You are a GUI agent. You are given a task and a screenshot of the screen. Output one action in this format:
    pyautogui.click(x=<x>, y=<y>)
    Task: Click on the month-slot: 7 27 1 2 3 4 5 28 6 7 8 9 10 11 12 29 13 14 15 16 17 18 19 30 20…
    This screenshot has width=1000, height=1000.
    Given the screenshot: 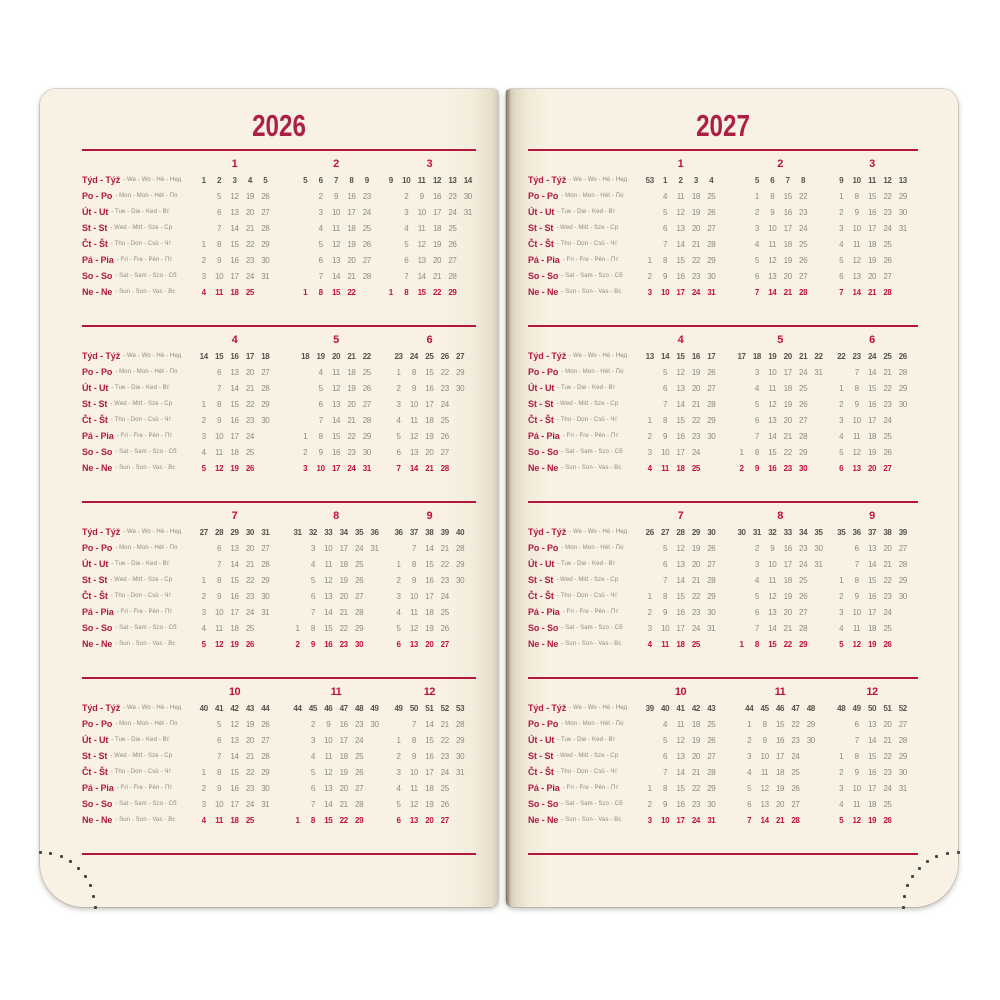 What is the action you would take?
    pyautogui.click(x=242, y=592)
    